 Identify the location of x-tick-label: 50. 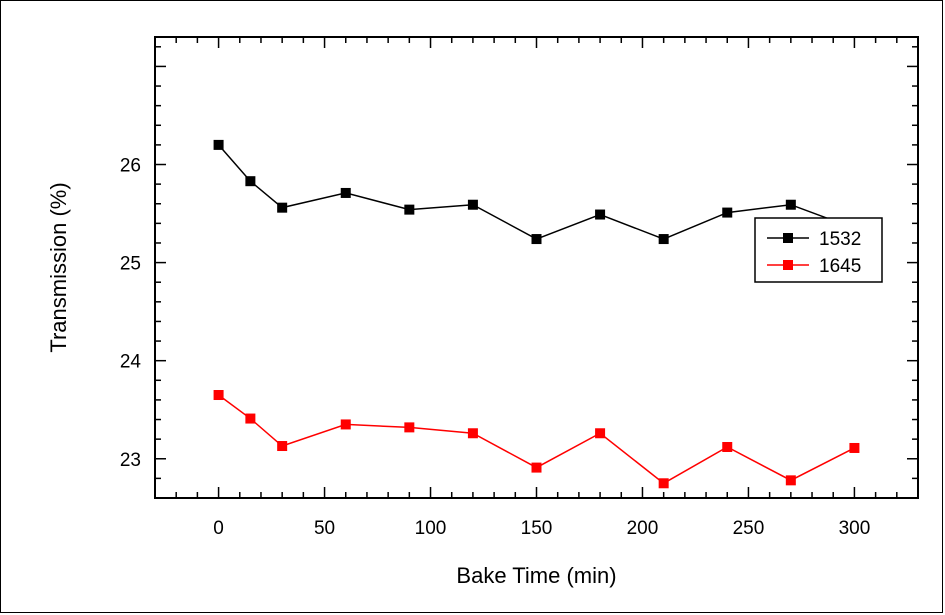
(324, 528).